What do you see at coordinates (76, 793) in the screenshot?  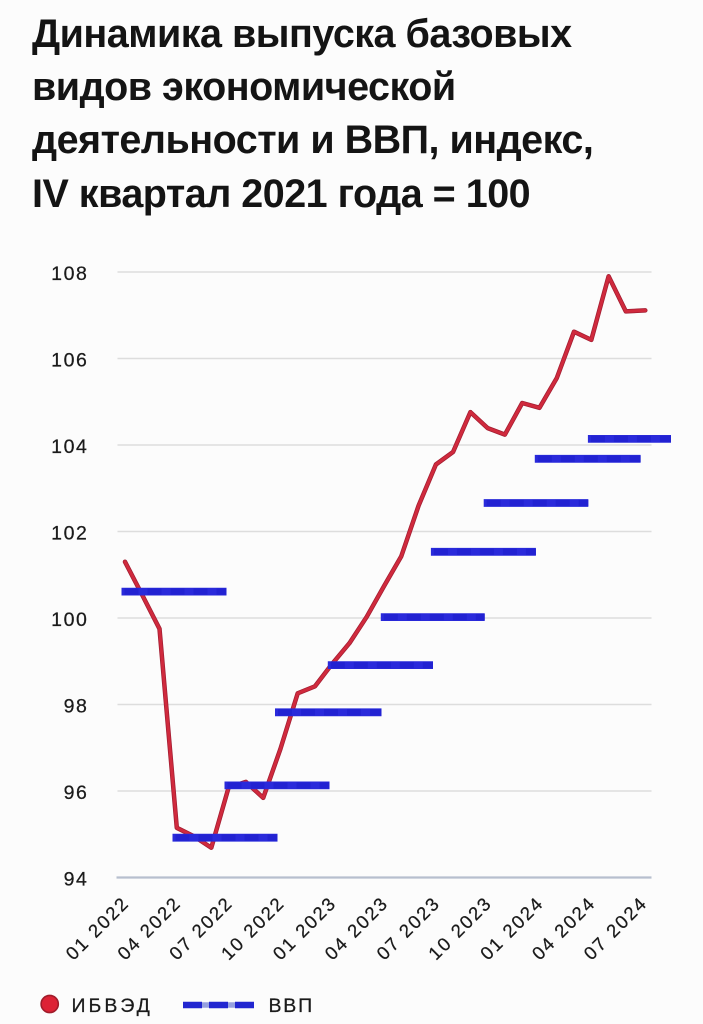 I see `svg-text: 96` at bounding box center [76, 793].